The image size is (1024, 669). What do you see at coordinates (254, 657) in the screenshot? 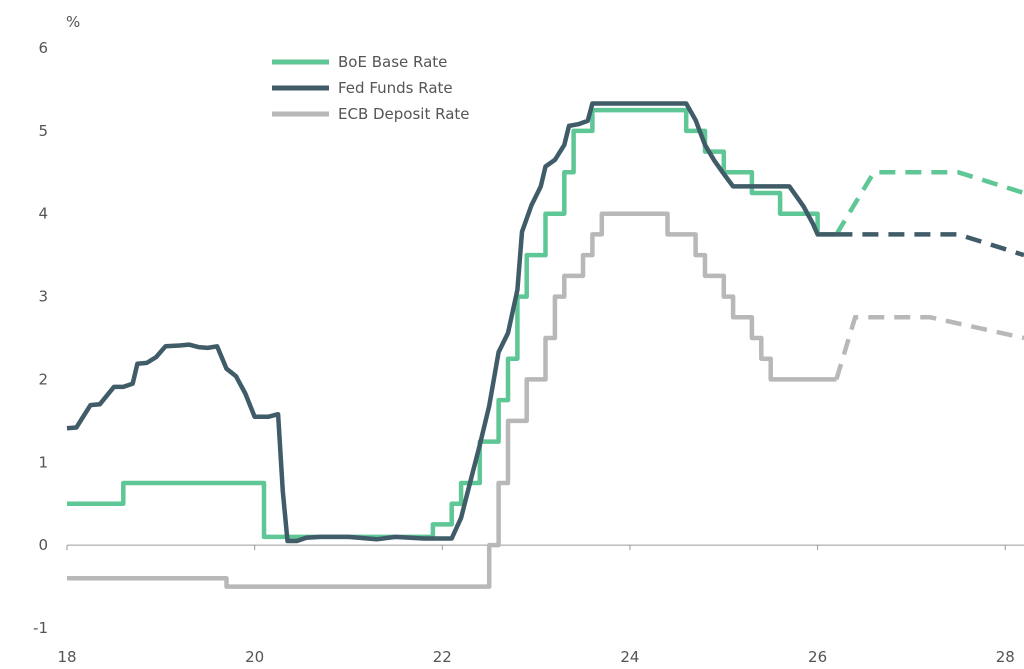
I see `x-tick-label: 20` at bounding box center [254, 657].